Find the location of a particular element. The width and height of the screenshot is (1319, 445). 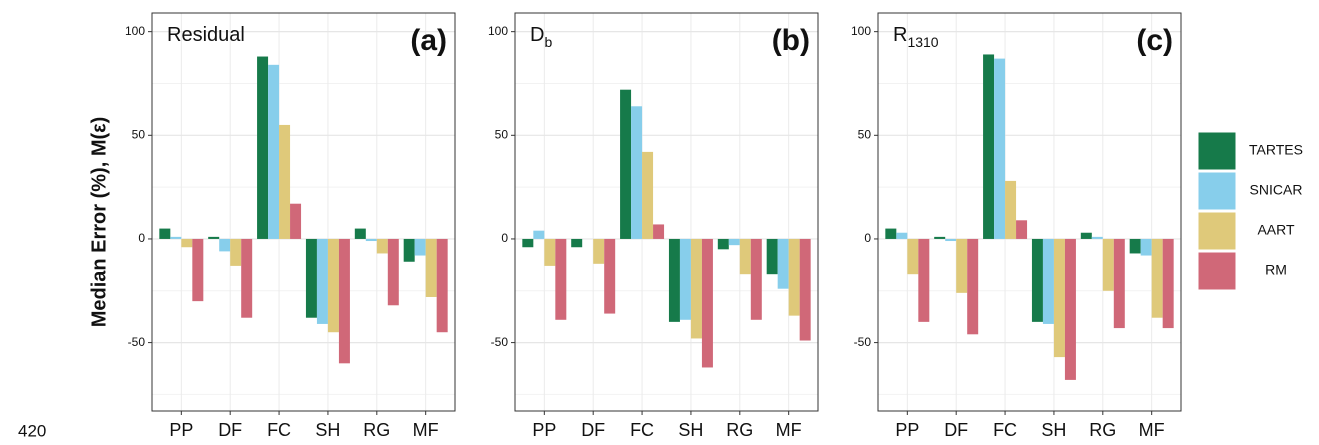

panel-label: Db is located at coordinates (541, 36).